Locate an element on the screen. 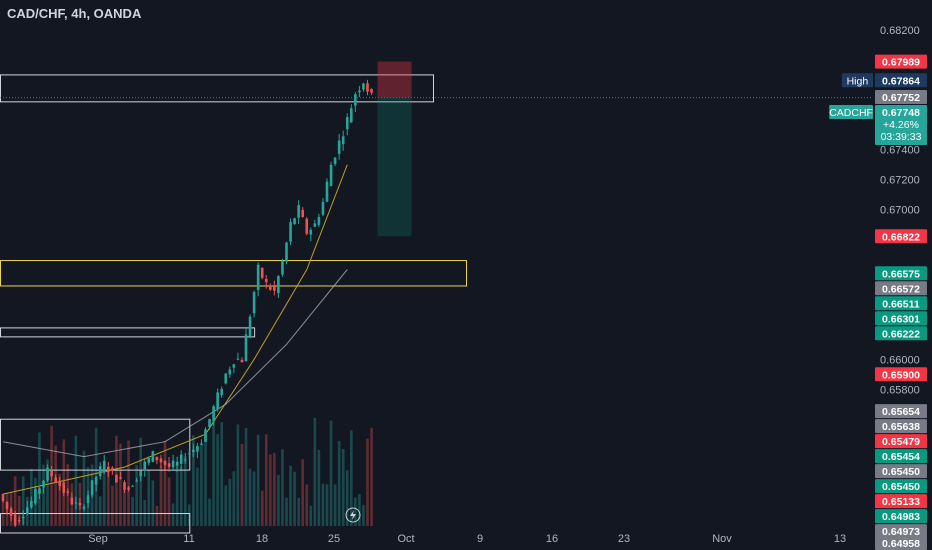  price-tag-text: 0.66575 is located at coordinates (901, 274).